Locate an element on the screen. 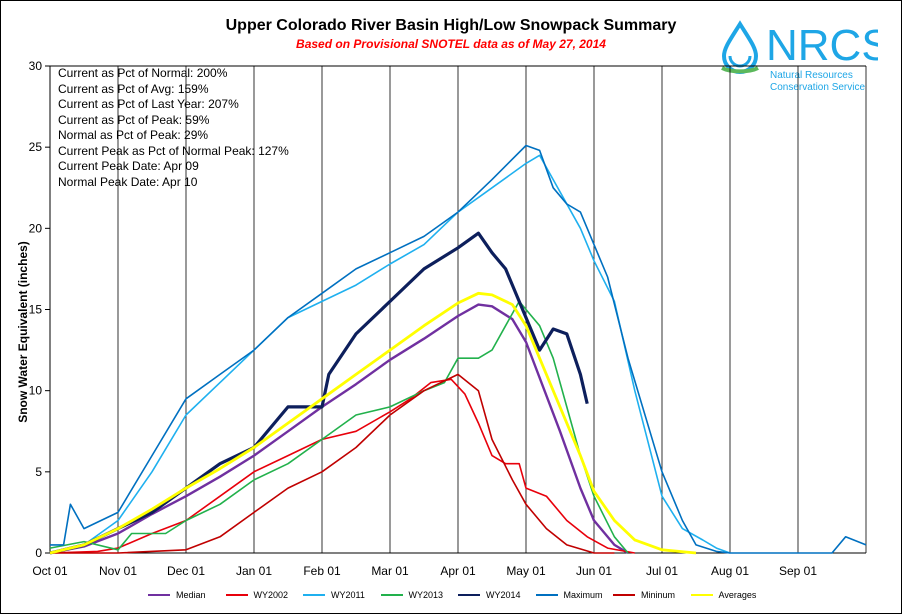  y-tick-label: 25 is located at coordinates (36, 147).